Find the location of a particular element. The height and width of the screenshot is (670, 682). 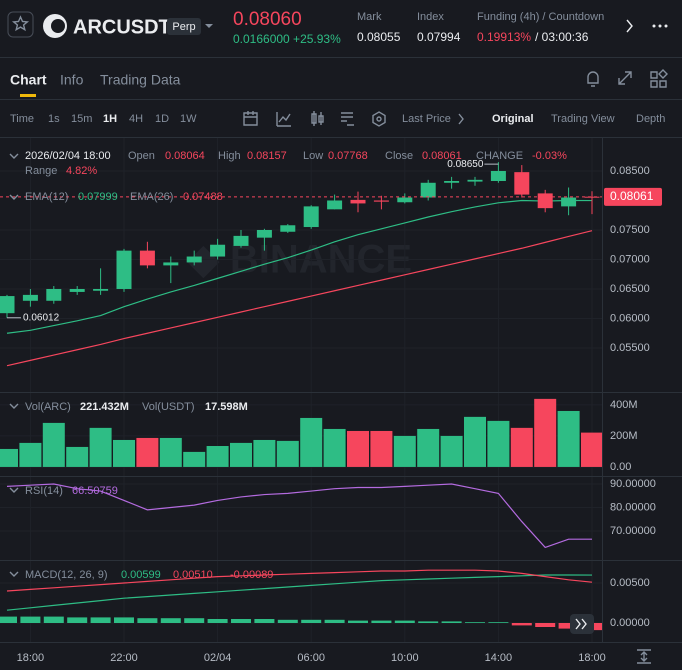

y-tick-label: 80.00000 is located at coordinates (633, 507).